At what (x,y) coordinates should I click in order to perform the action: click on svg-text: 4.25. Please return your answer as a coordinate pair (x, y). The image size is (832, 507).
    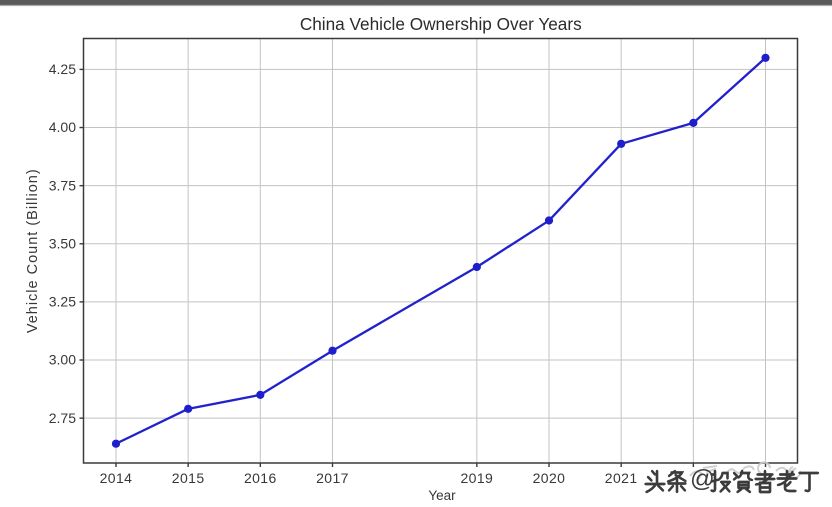
    Looking at the image, I should click on (62, 69).